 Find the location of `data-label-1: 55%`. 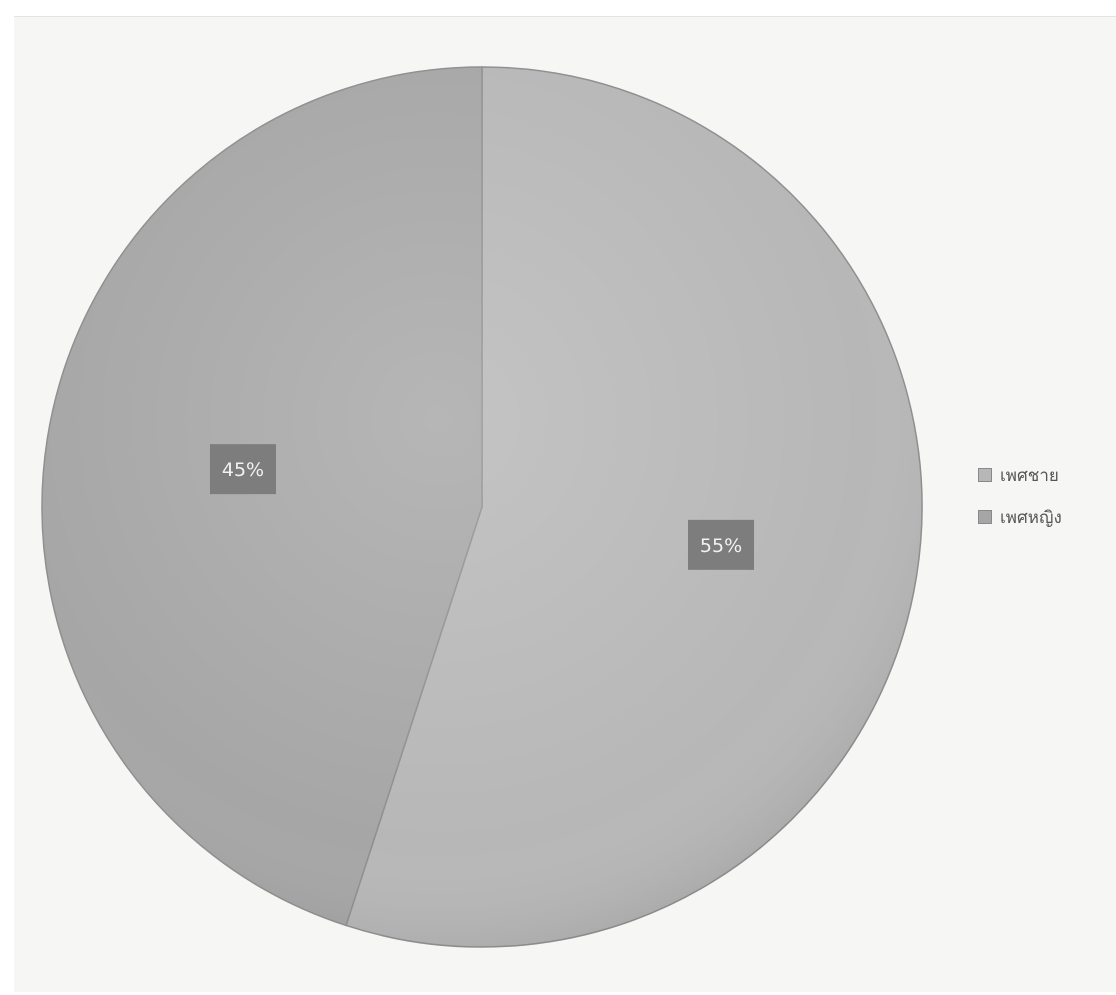

data-label-1: 55% is located at coordinates (721, 544).